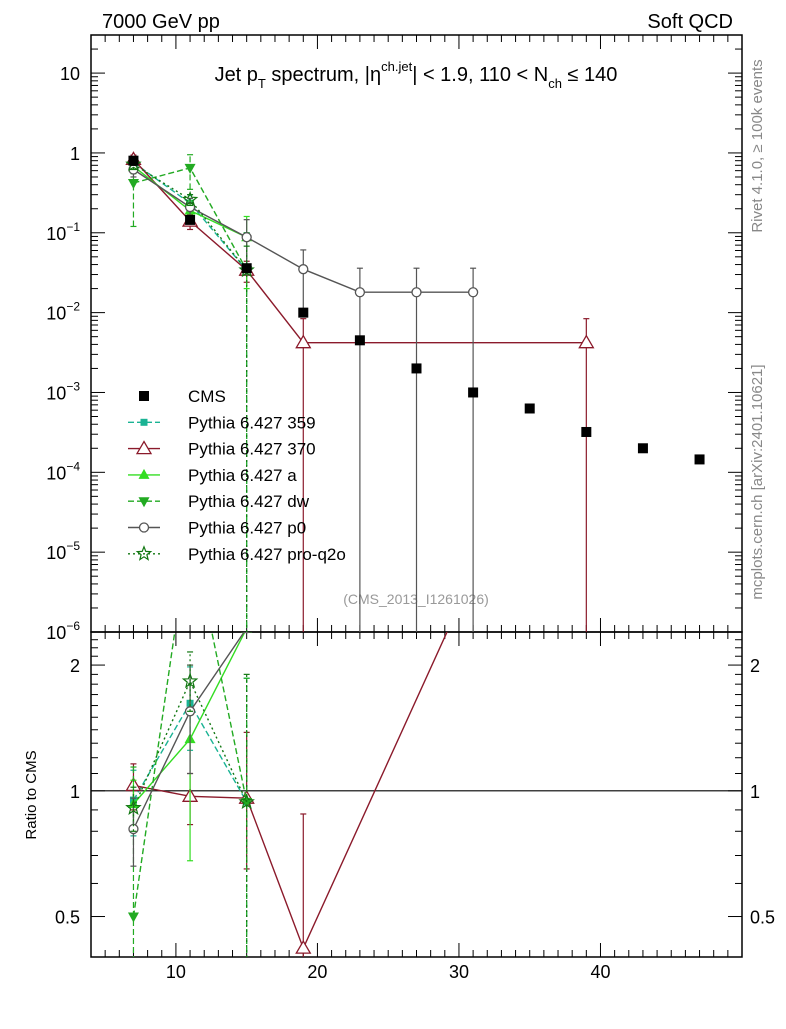 The image size is (786, 1029). I want to click on legend-item-CMS: CMS, so click(182, 396).